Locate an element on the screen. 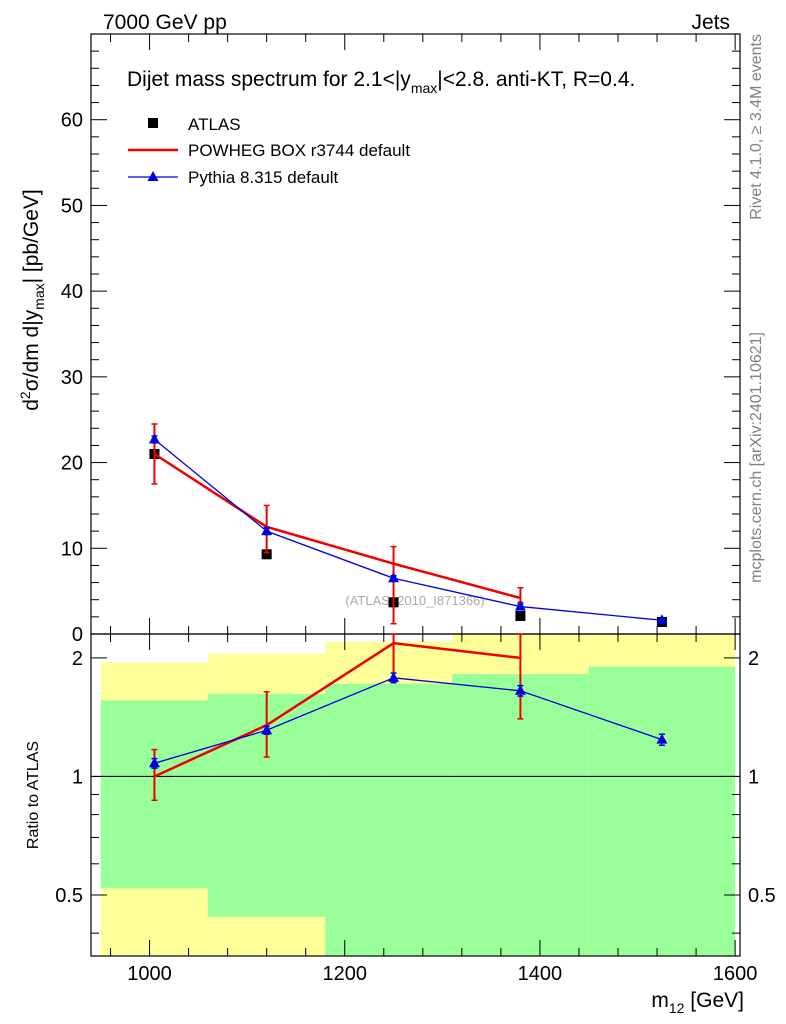 The height and width of the screenshot is (1024, 786). main-ytick-label: 30 is located at coordinates (72, 378).